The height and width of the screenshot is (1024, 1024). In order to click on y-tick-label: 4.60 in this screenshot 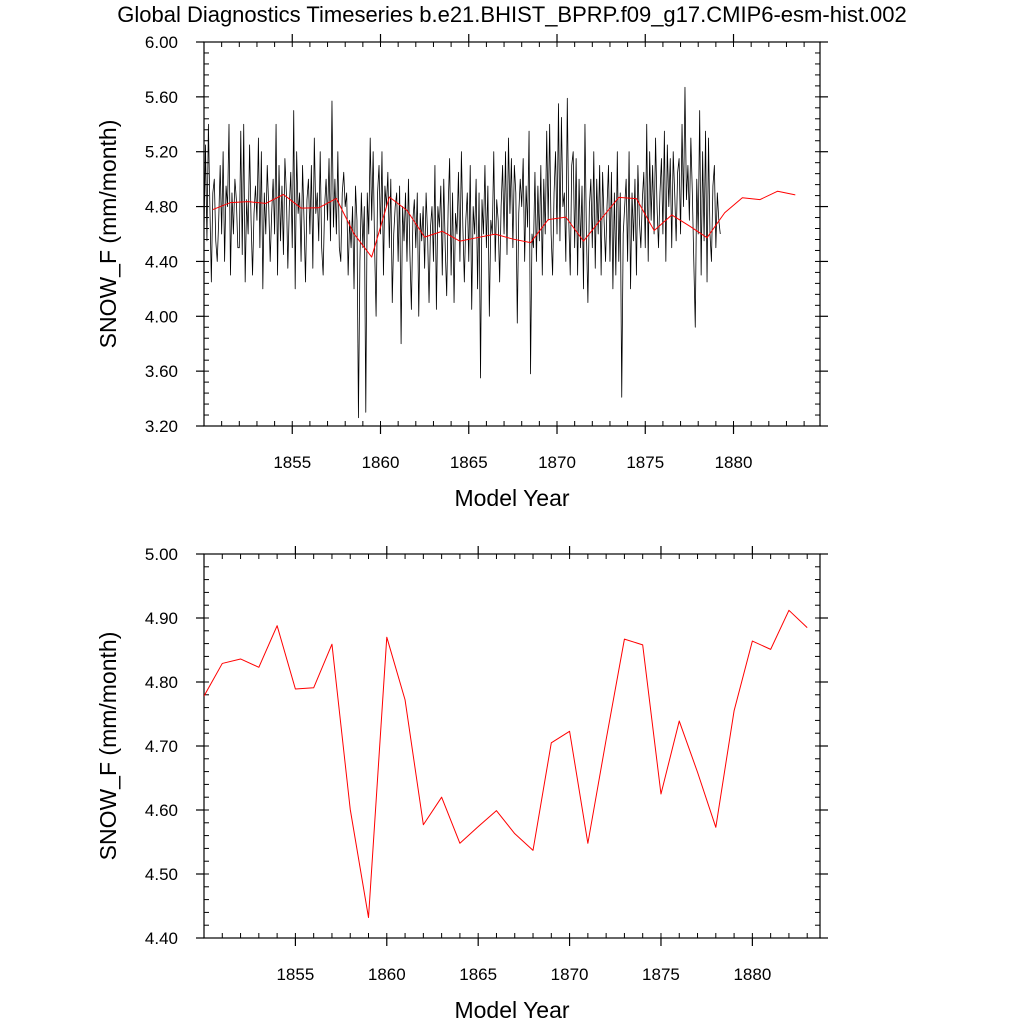, I will do `click(161, 810)`.